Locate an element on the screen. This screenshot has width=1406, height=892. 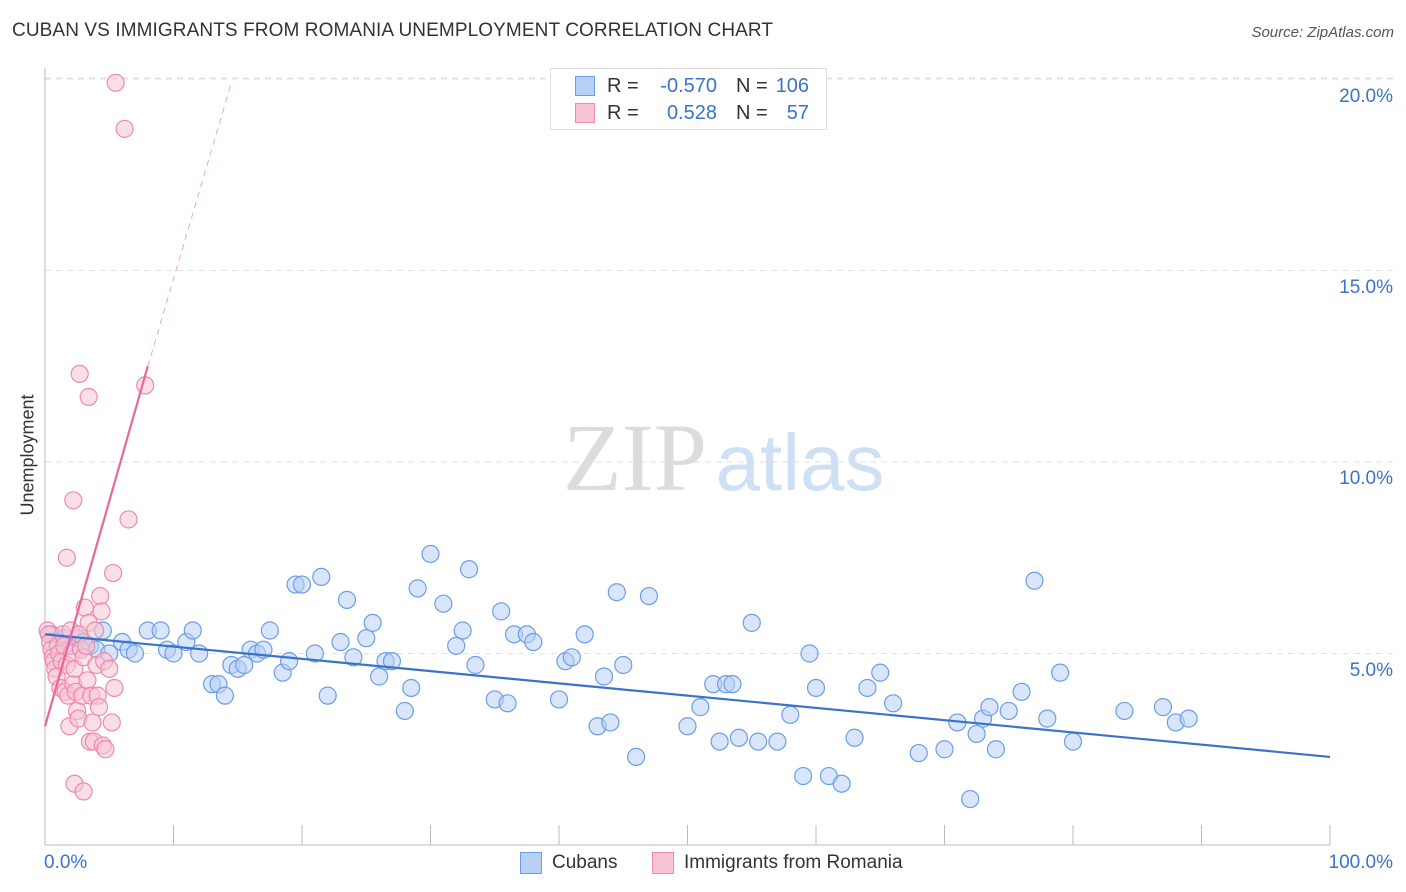
y-axis-label: Unemployment is located at coordinates (27, 455).